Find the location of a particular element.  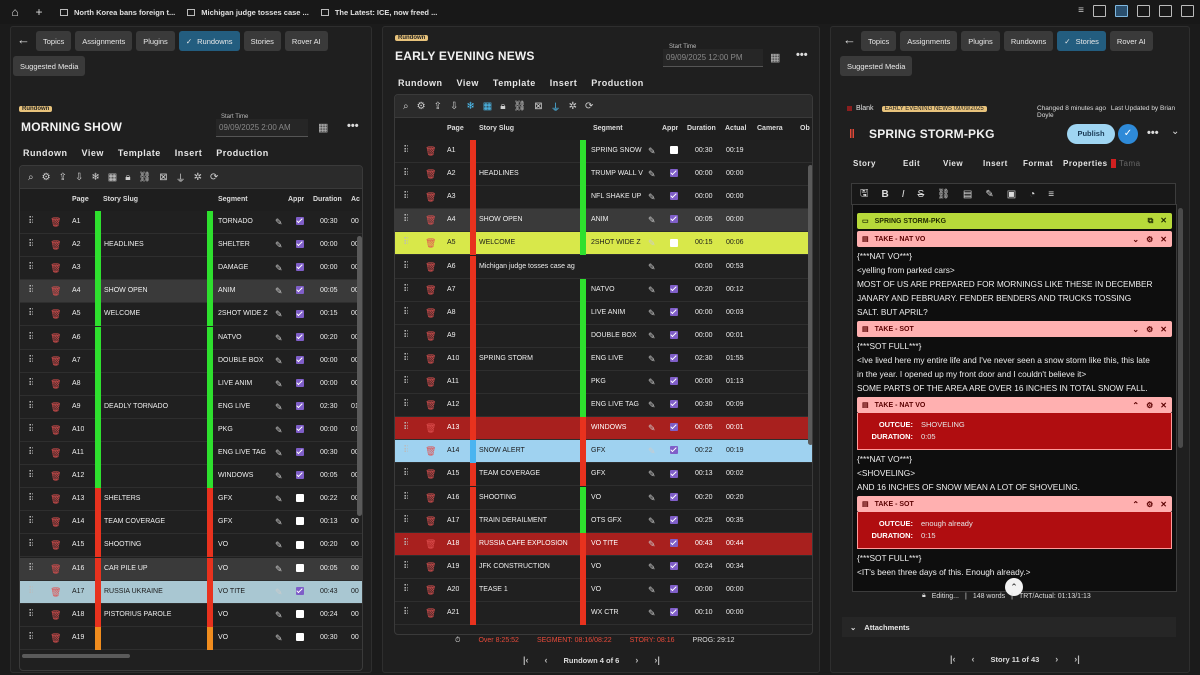

table-row: ⠿ 🗑︎ A7 NATVO ✎ 00:20 00:12 is located at coordinates (603, 290).